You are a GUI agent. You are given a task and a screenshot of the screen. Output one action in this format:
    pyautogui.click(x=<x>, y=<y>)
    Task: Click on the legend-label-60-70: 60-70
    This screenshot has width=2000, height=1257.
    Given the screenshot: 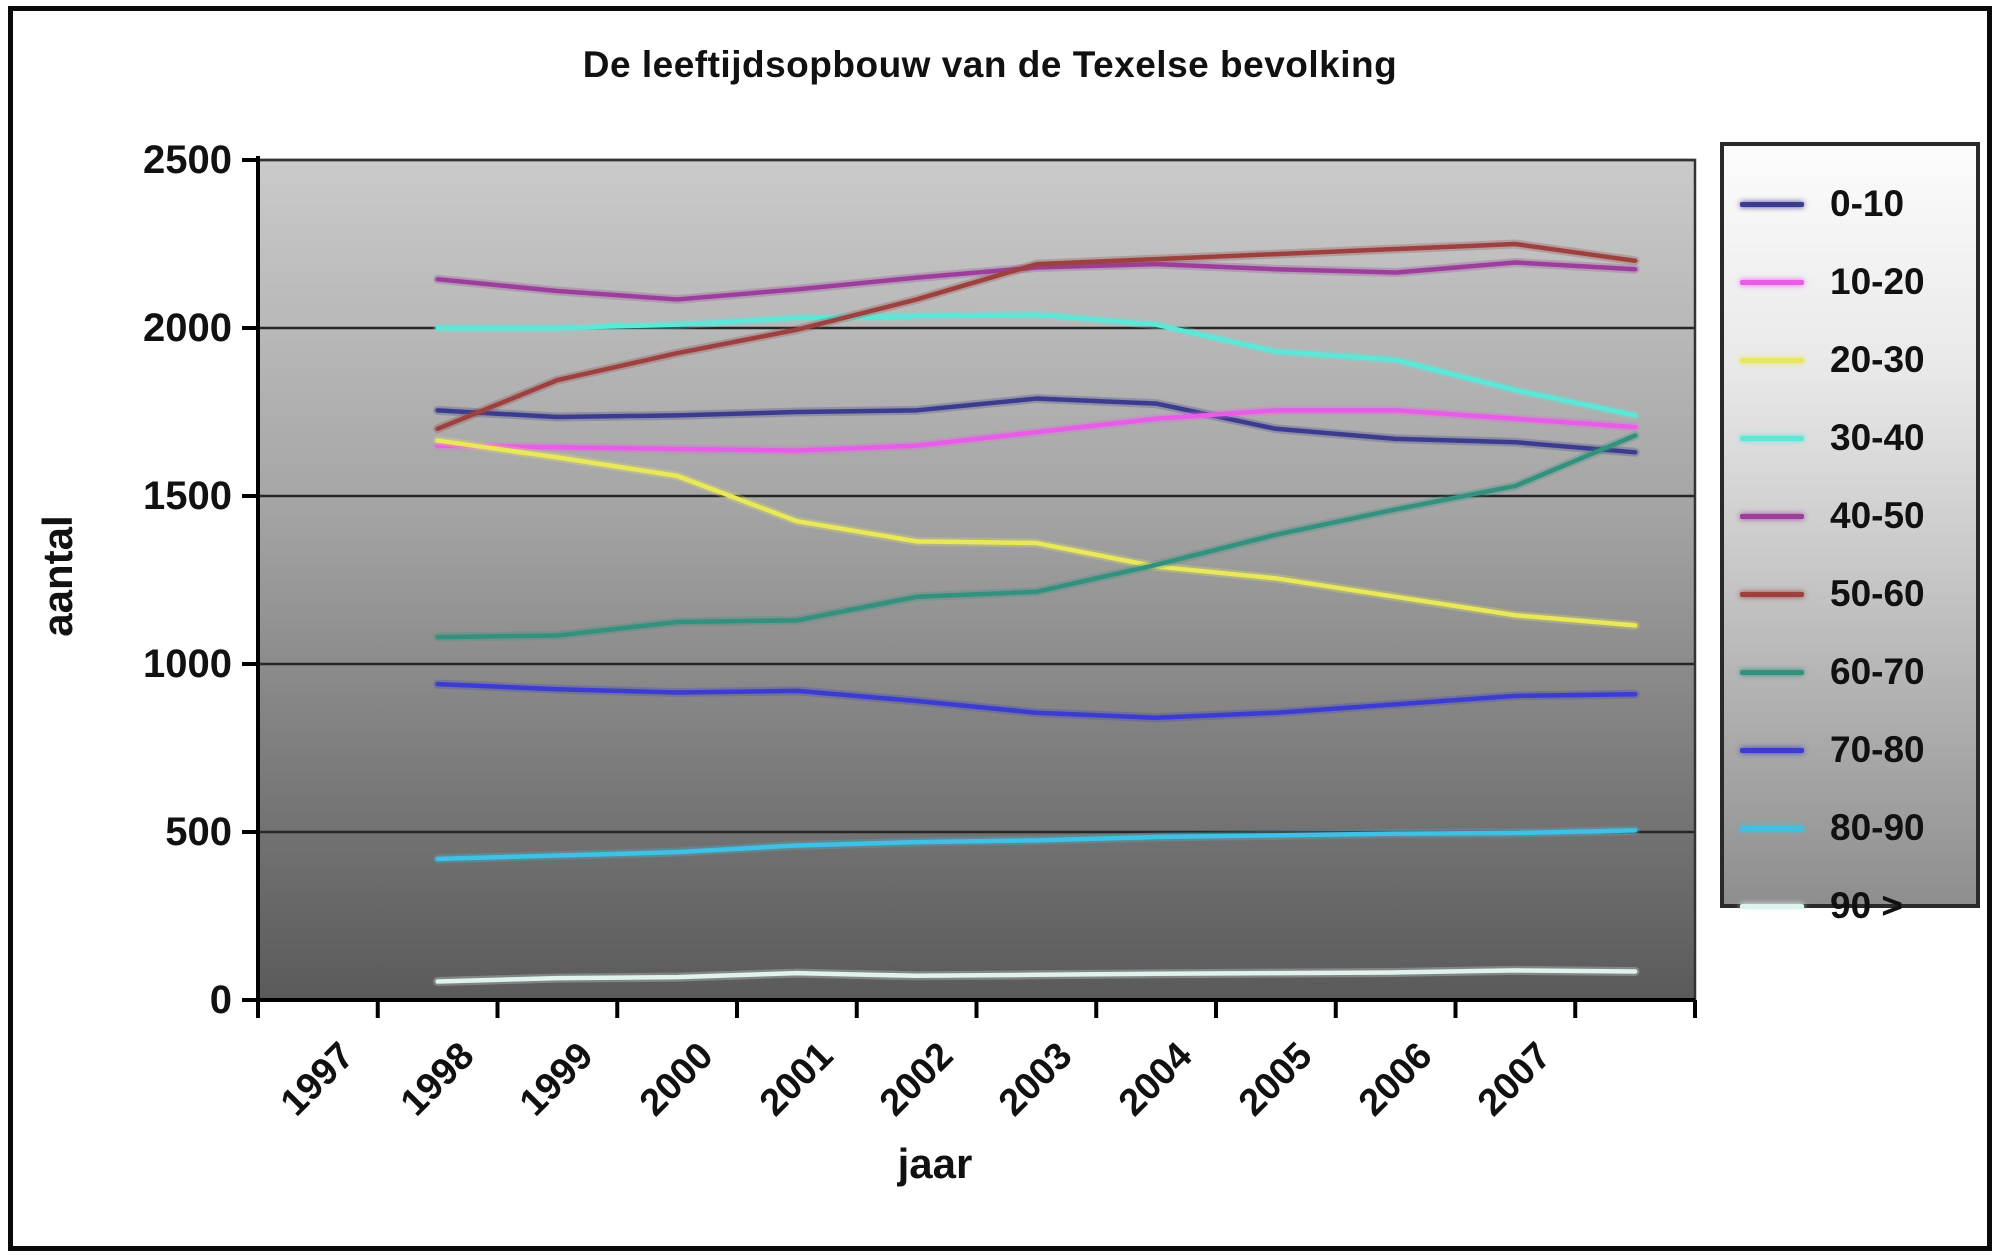 What is the action you would take?
    pyautogui.click(x=1877, y=671)
    